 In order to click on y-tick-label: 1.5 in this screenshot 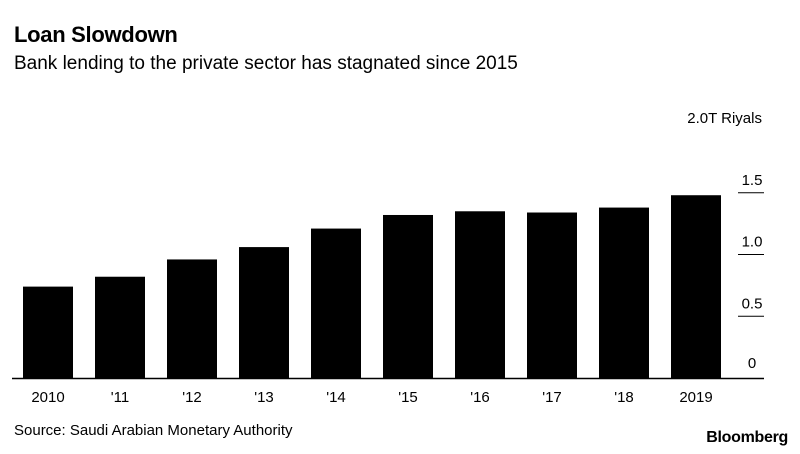, I will do `click(752, 180)`.